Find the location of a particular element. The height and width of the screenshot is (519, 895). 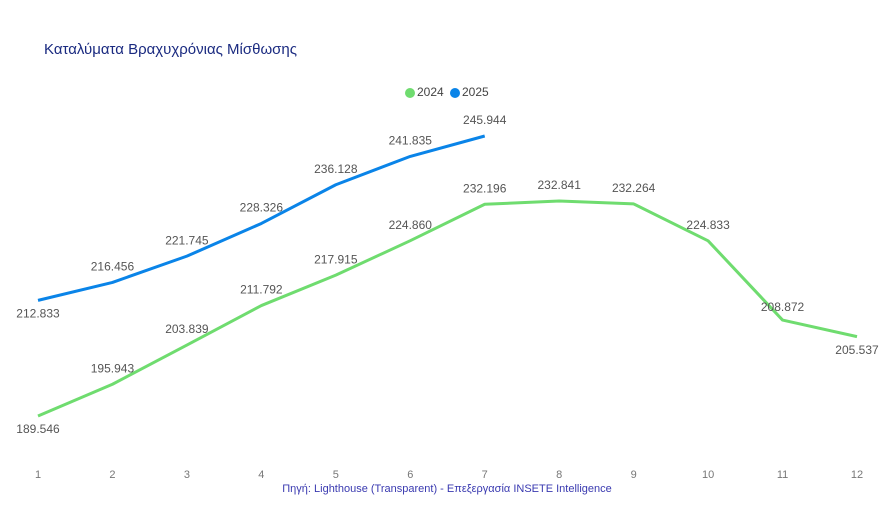

chart-title: Καταλύματα Βραχυχρόνιας Μίσθωσης is located at coordinates (170, 49).